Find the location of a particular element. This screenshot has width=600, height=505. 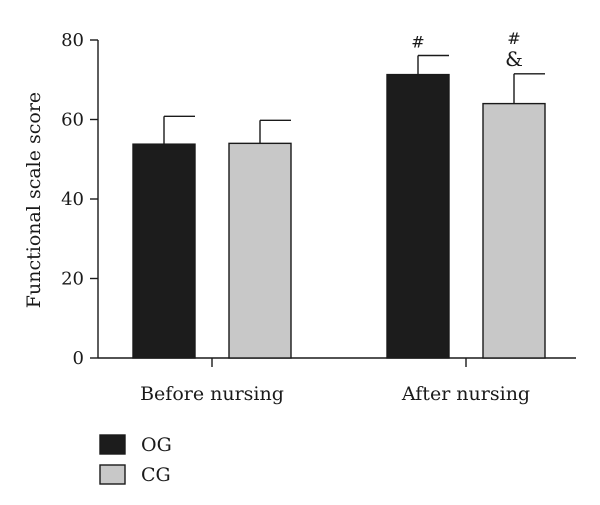

annotations: # #& is located at coordinates (467, 50).